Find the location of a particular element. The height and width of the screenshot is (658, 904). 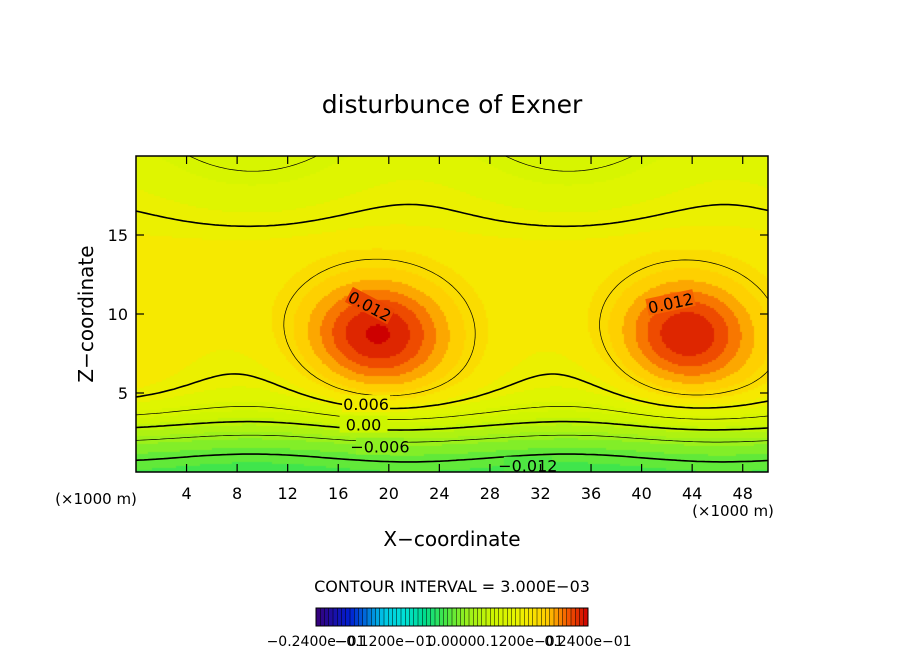

colorbar is located at coordinates (452, 617).